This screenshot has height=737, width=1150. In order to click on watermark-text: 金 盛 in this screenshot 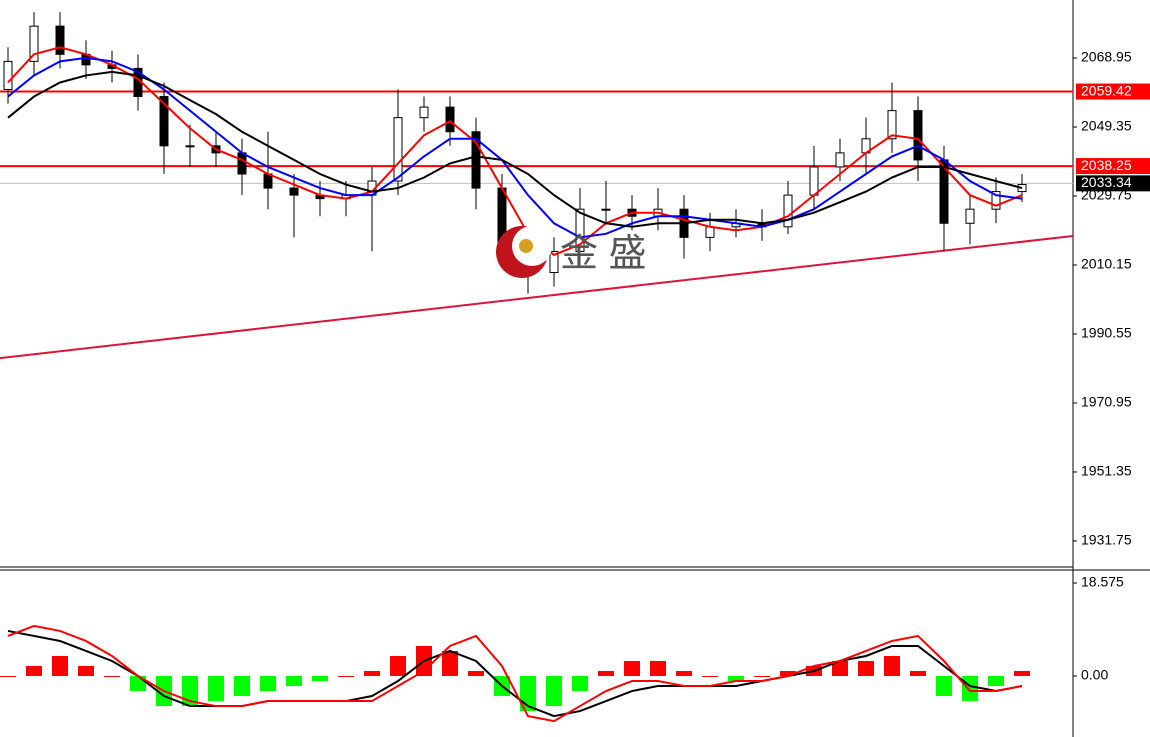, I will do `click(603, 254)`.